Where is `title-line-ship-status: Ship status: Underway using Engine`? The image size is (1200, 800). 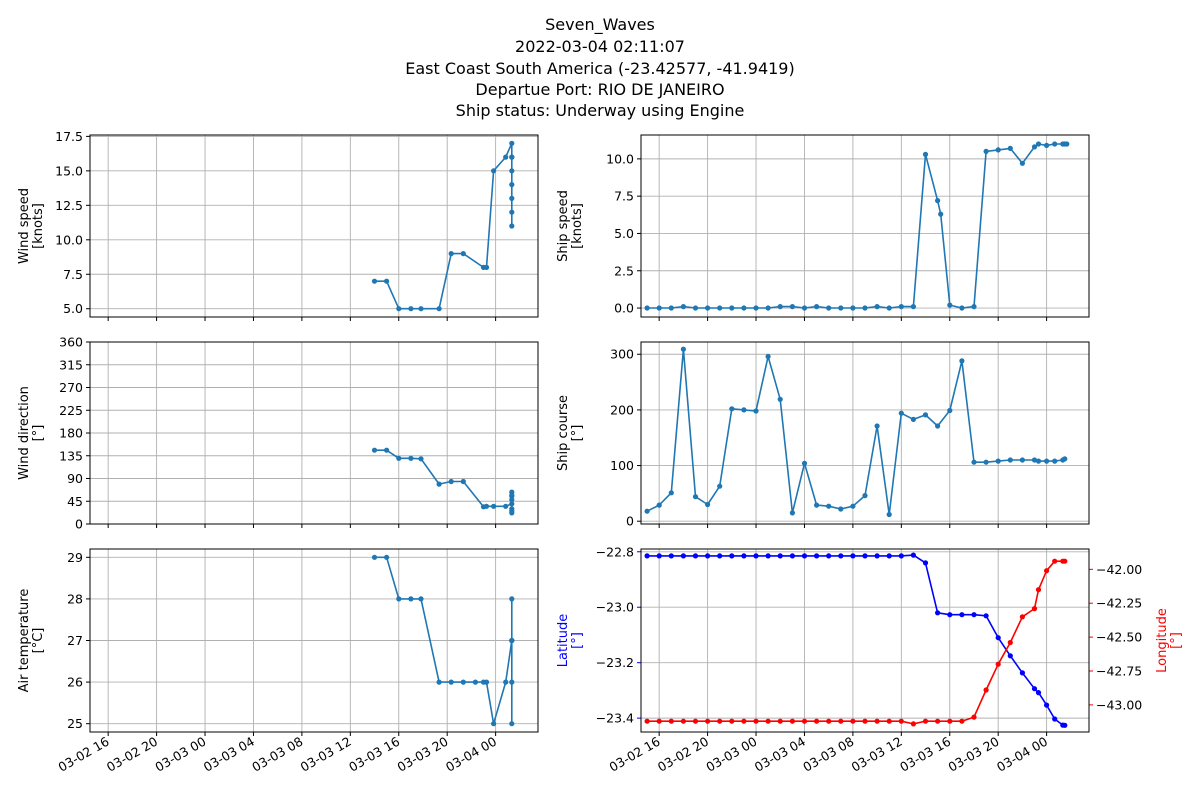
title-line-ship-status: Ship status: Underway using Engine is located at coordinates (600, 110).